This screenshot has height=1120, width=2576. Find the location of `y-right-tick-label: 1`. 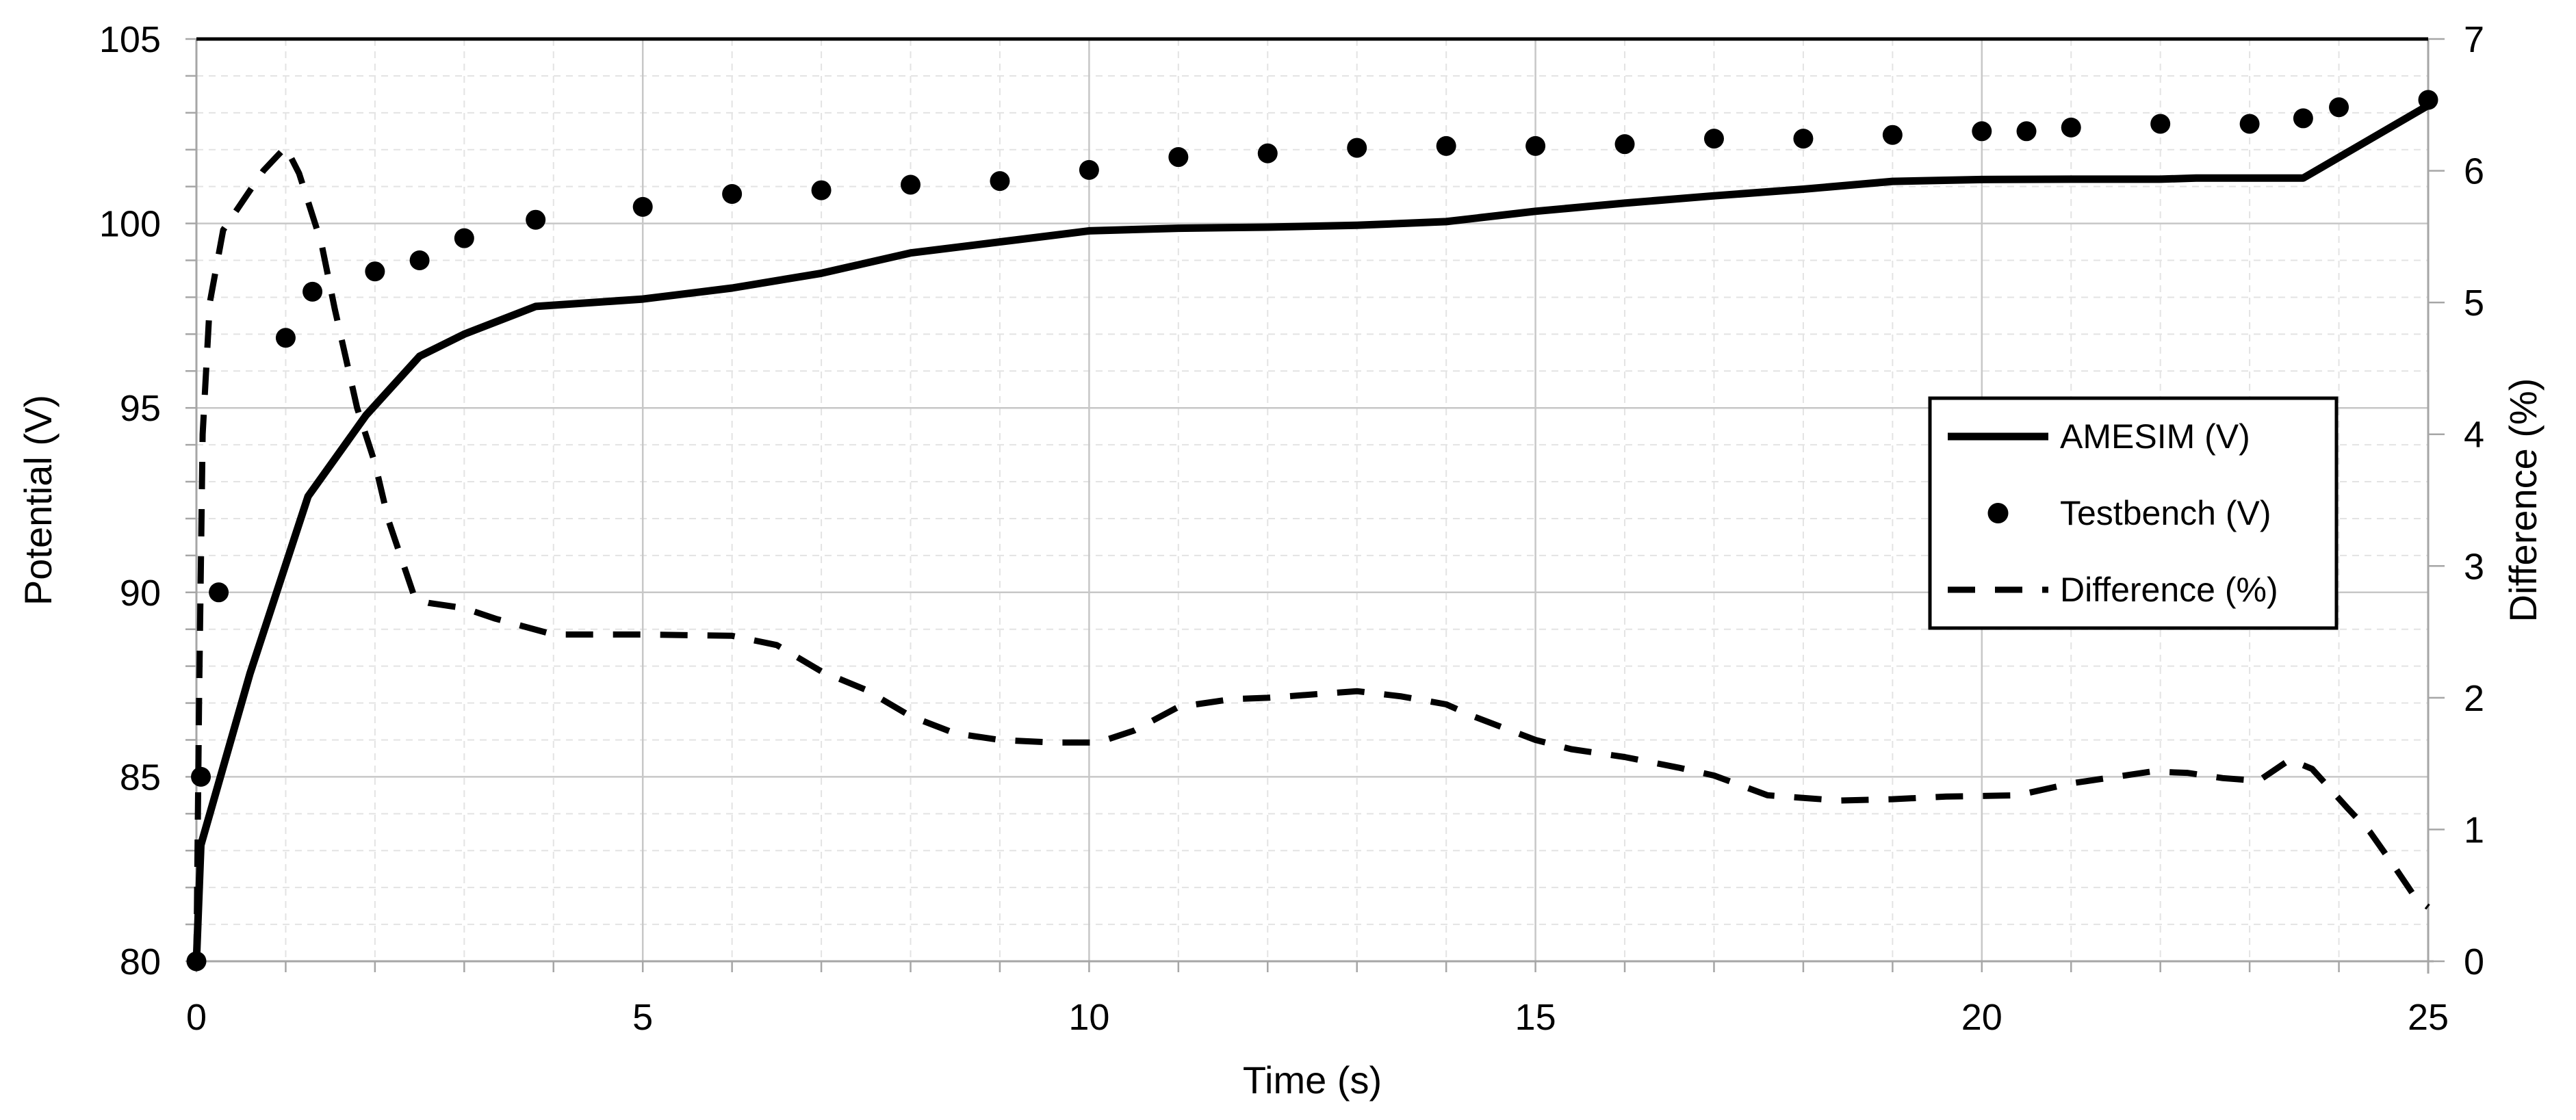

y-right-tick-label: 1 is located at coordinates (2474, 829).